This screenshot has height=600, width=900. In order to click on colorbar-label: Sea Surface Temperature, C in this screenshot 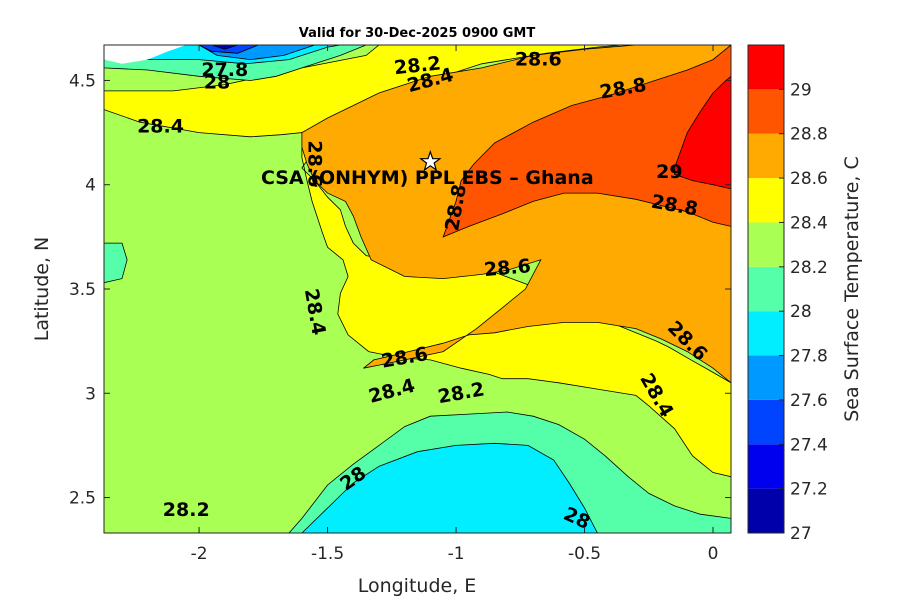, I will do `click(852, 289)`.